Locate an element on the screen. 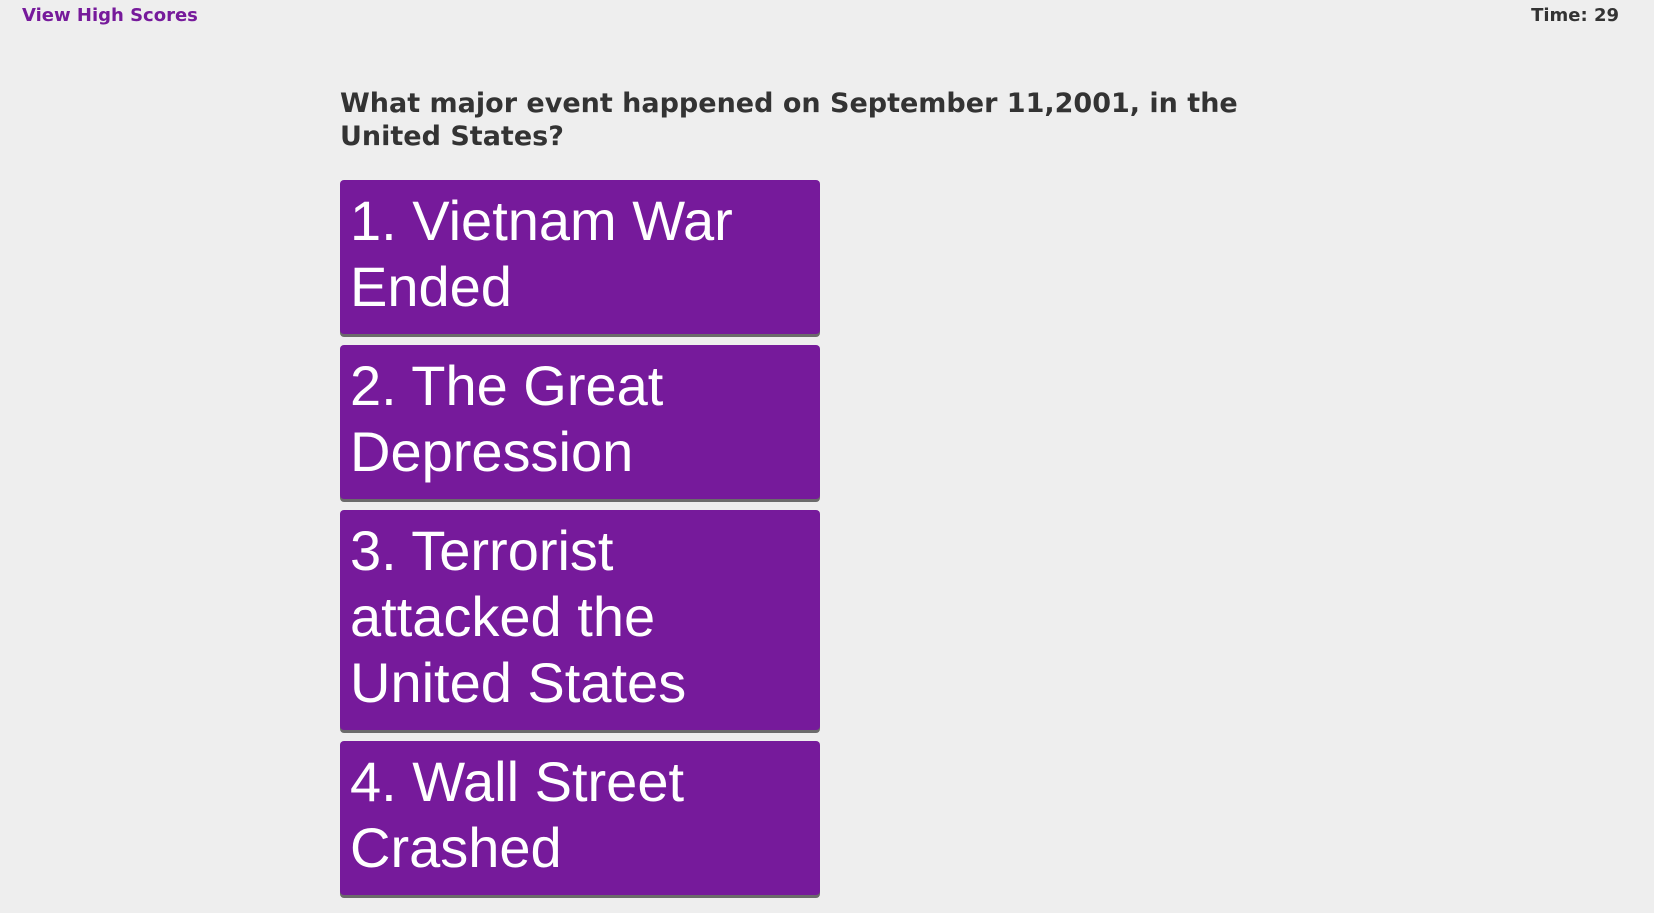 The image size is (1654, 913). choice-button-2: 2. The Great Depression is located at coordinates (580, 422).